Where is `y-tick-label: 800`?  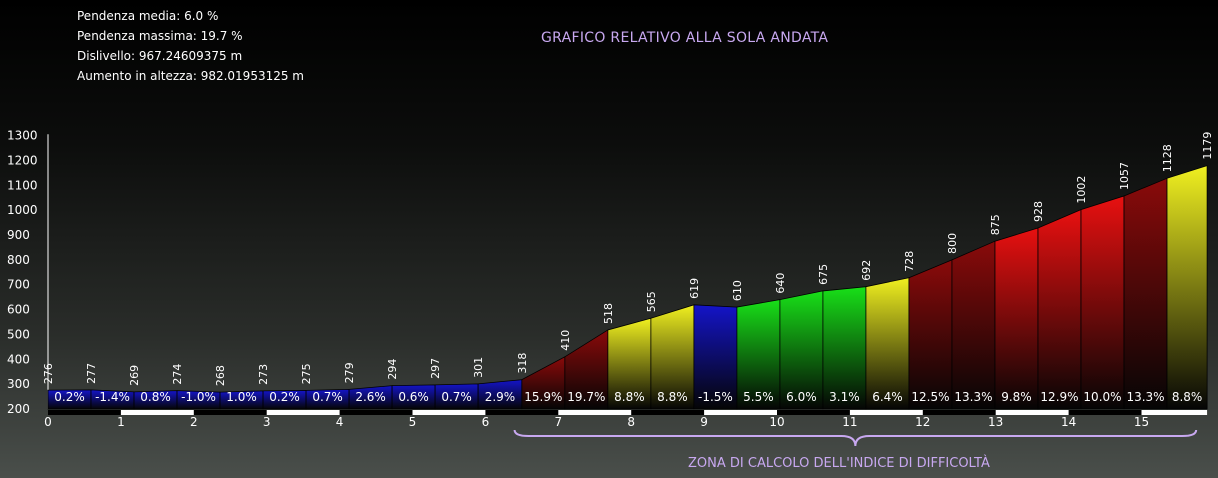
y-tick-label: 800 is located at coordinates (18, 260).